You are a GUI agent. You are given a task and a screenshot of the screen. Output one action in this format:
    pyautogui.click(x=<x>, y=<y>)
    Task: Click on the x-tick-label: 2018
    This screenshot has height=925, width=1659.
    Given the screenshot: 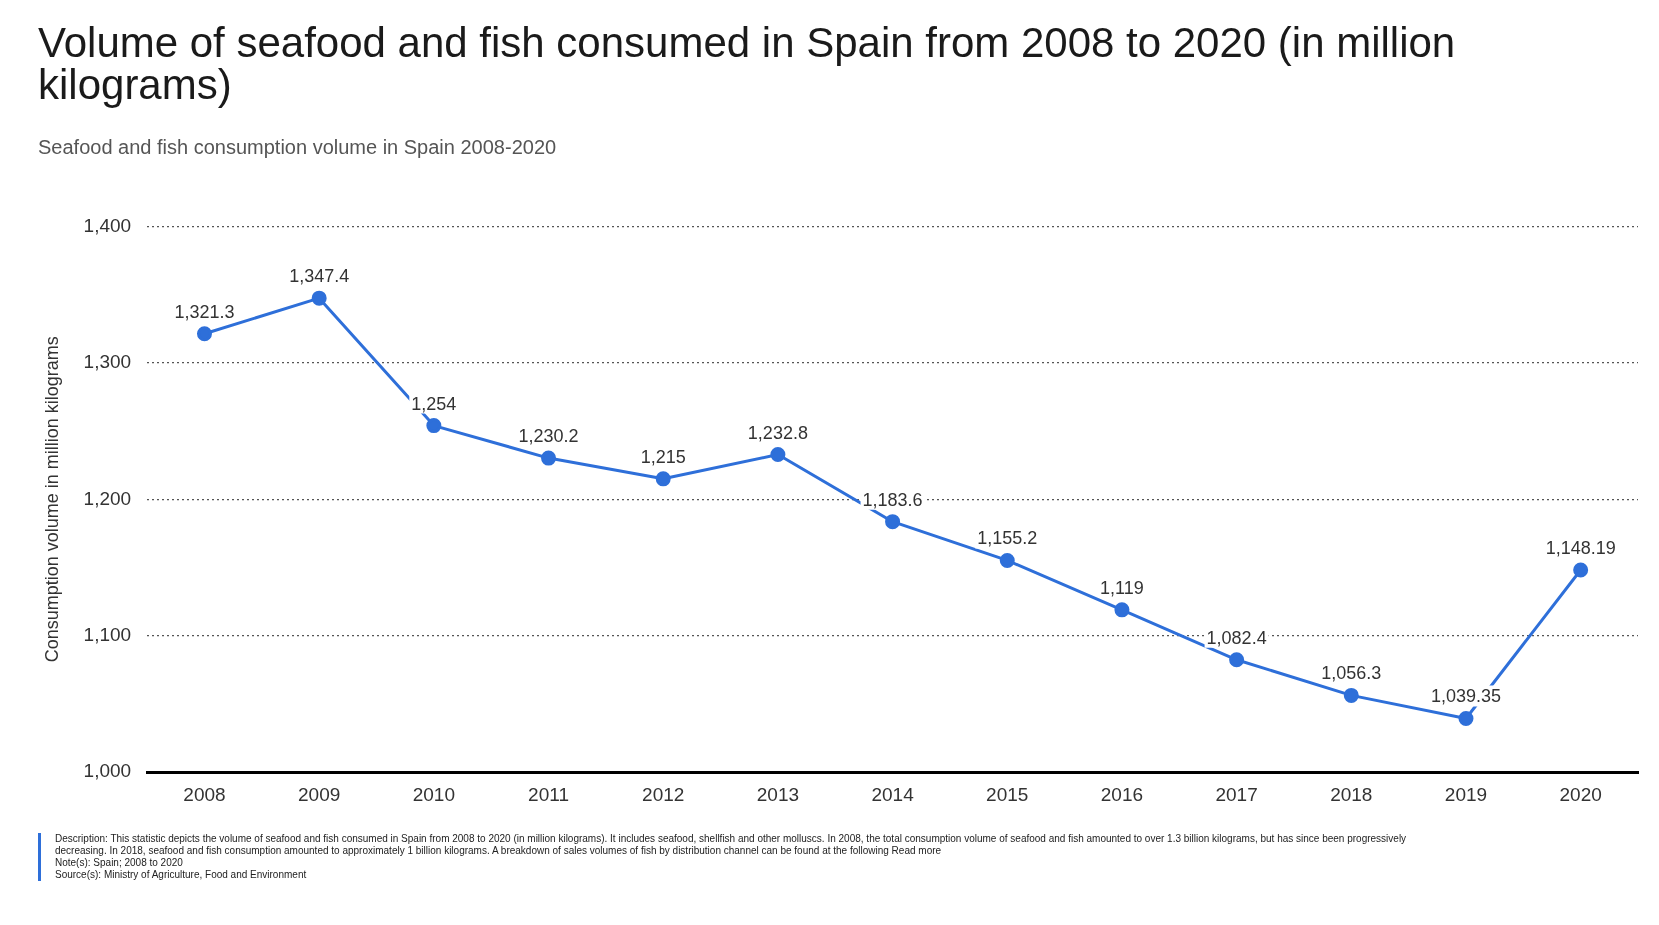 What is the action you would take?
    pyautogui.click(x=1351, y=794)
    